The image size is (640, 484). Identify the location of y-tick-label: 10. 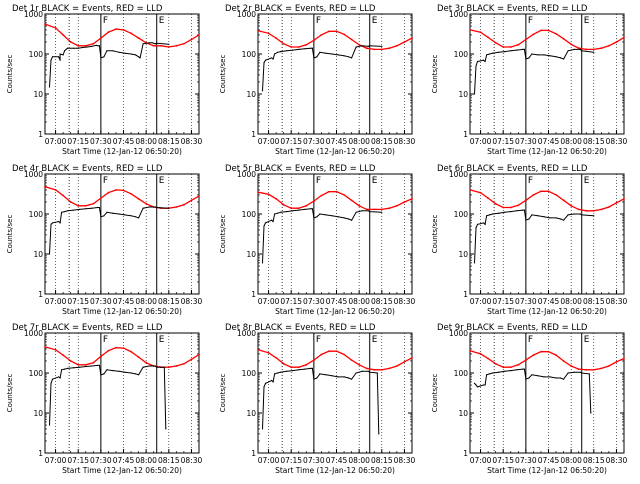
(463, 254).